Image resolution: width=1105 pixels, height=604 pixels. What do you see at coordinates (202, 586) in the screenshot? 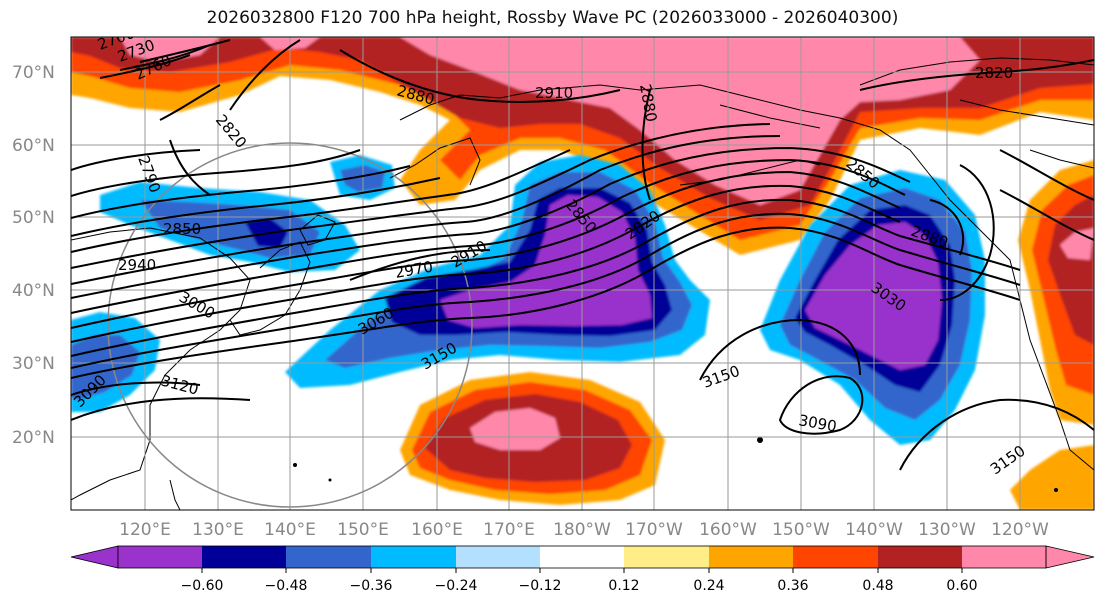
I see `colorbar-tick-label: −0.60` at bounding box center [202, 586].